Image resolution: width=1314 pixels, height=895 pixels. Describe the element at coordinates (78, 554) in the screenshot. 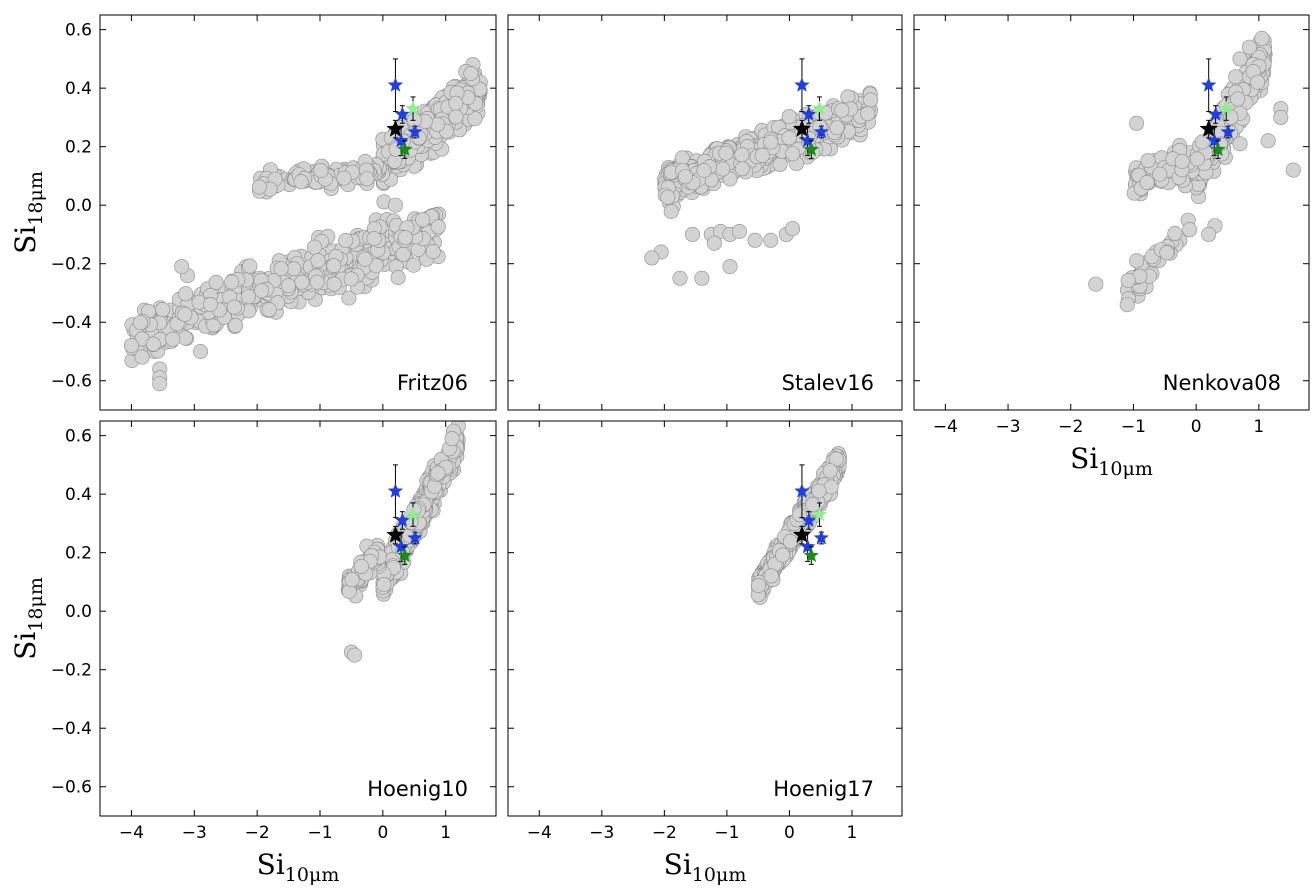

I see `y-tick-label: 0.2` at that location.